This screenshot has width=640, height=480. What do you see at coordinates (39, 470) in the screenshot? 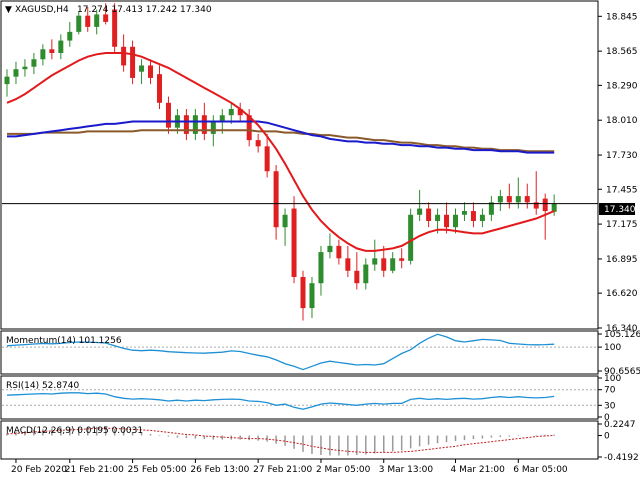
I see `time-axis-label: 20 Feb 2020` at bounding box center [39, 470].